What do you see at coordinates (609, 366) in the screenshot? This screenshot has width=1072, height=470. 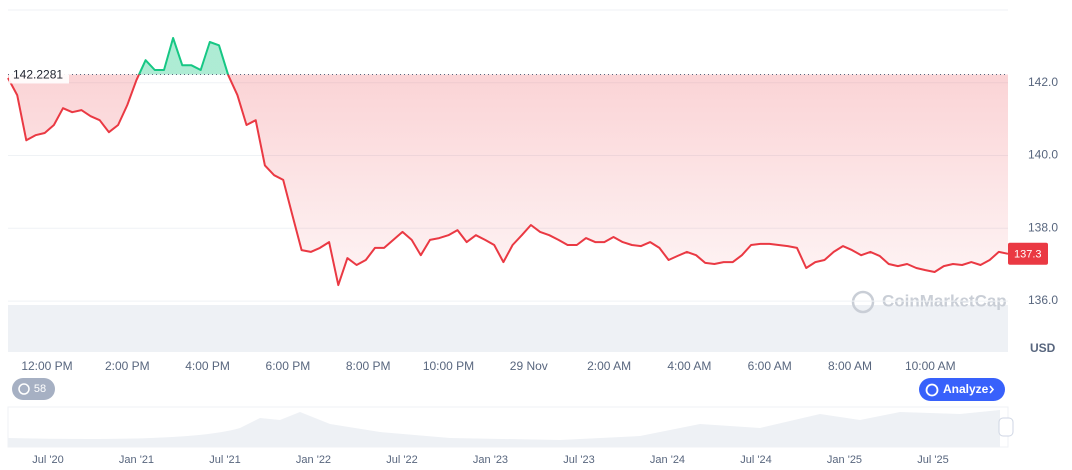 I see `x-tick-label: 2:00 AM` at bounding box center [609, 366].